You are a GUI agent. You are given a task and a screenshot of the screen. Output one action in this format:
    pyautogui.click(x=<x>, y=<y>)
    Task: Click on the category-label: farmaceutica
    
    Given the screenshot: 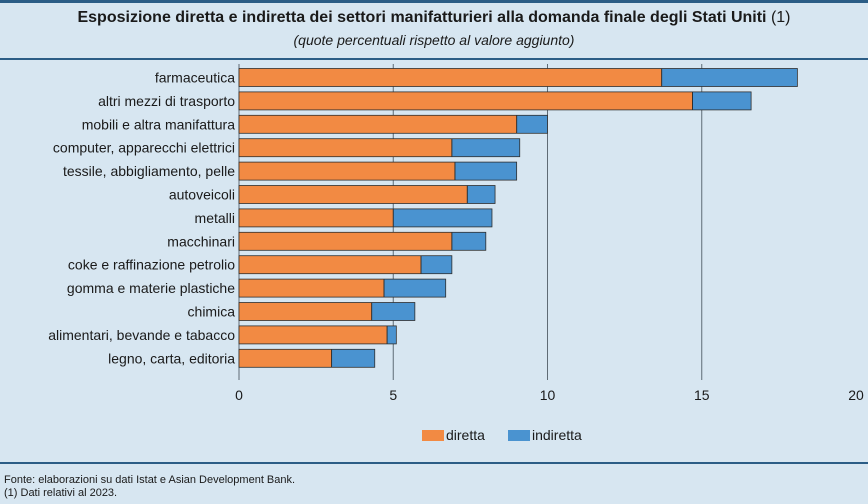 What is the action you would take?
    pyautogui.click(x=195, y=78)
    